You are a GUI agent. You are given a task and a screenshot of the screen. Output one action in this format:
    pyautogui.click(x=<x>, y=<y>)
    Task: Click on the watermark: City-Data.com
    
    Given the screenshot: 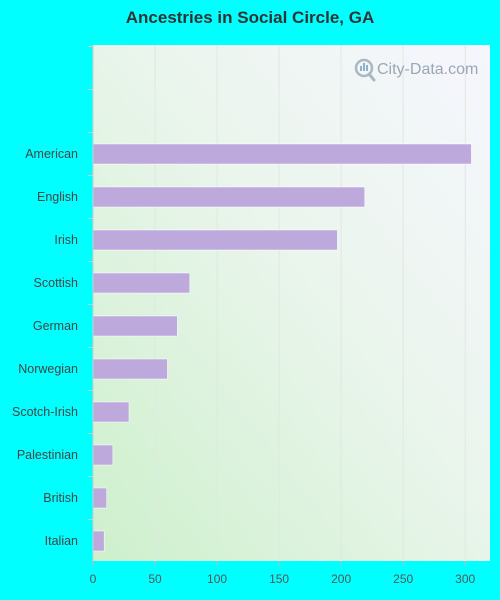 What is the action you would take?
    pyautogui.click(x=416, y=70)
    